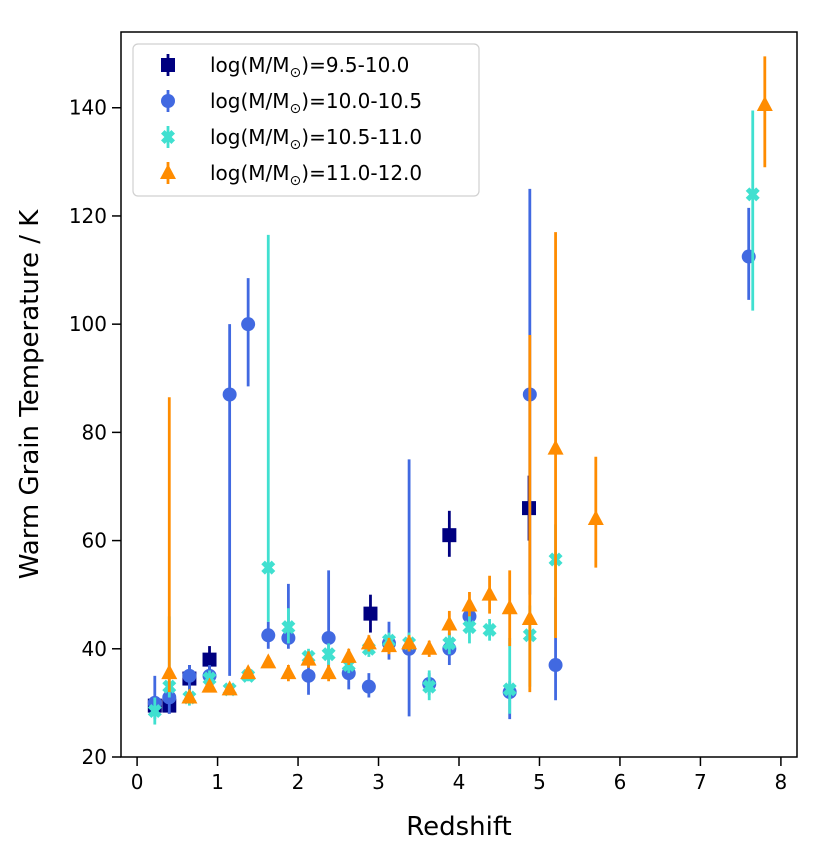 The image size is (830, 855). Describe the element at coordinates (459, 782) in the screenshot. I see `x-tick-label: 4` at that location.